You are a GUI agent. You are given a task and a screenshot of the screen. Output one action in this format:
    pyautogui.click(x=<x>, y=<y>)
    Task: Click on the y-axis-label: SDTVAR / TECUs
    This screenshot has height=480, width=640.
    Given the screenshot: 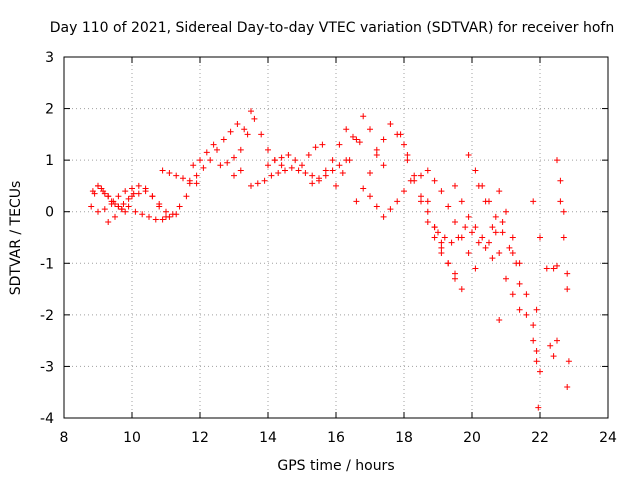 What is the action you would take?
    pyautogui.click(x=16, y=238)
    